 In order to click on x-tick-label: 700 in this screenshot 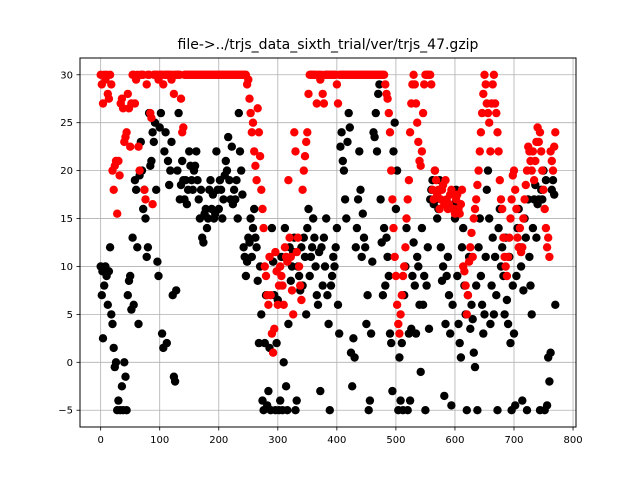, I will do `click(513, 440)`.